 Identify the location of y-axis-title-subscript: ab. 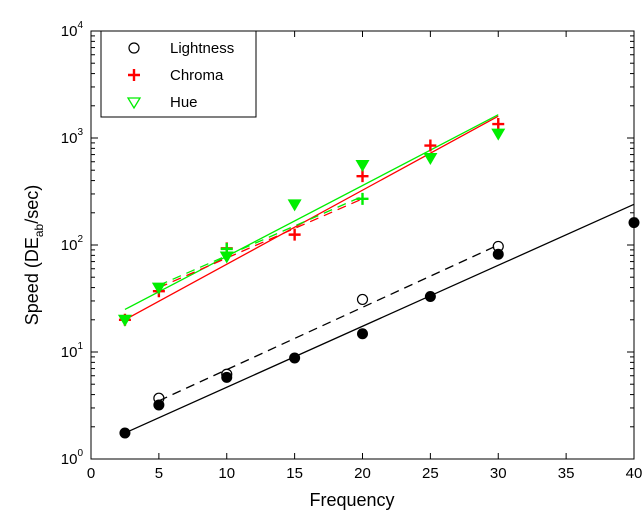
(39, 230).